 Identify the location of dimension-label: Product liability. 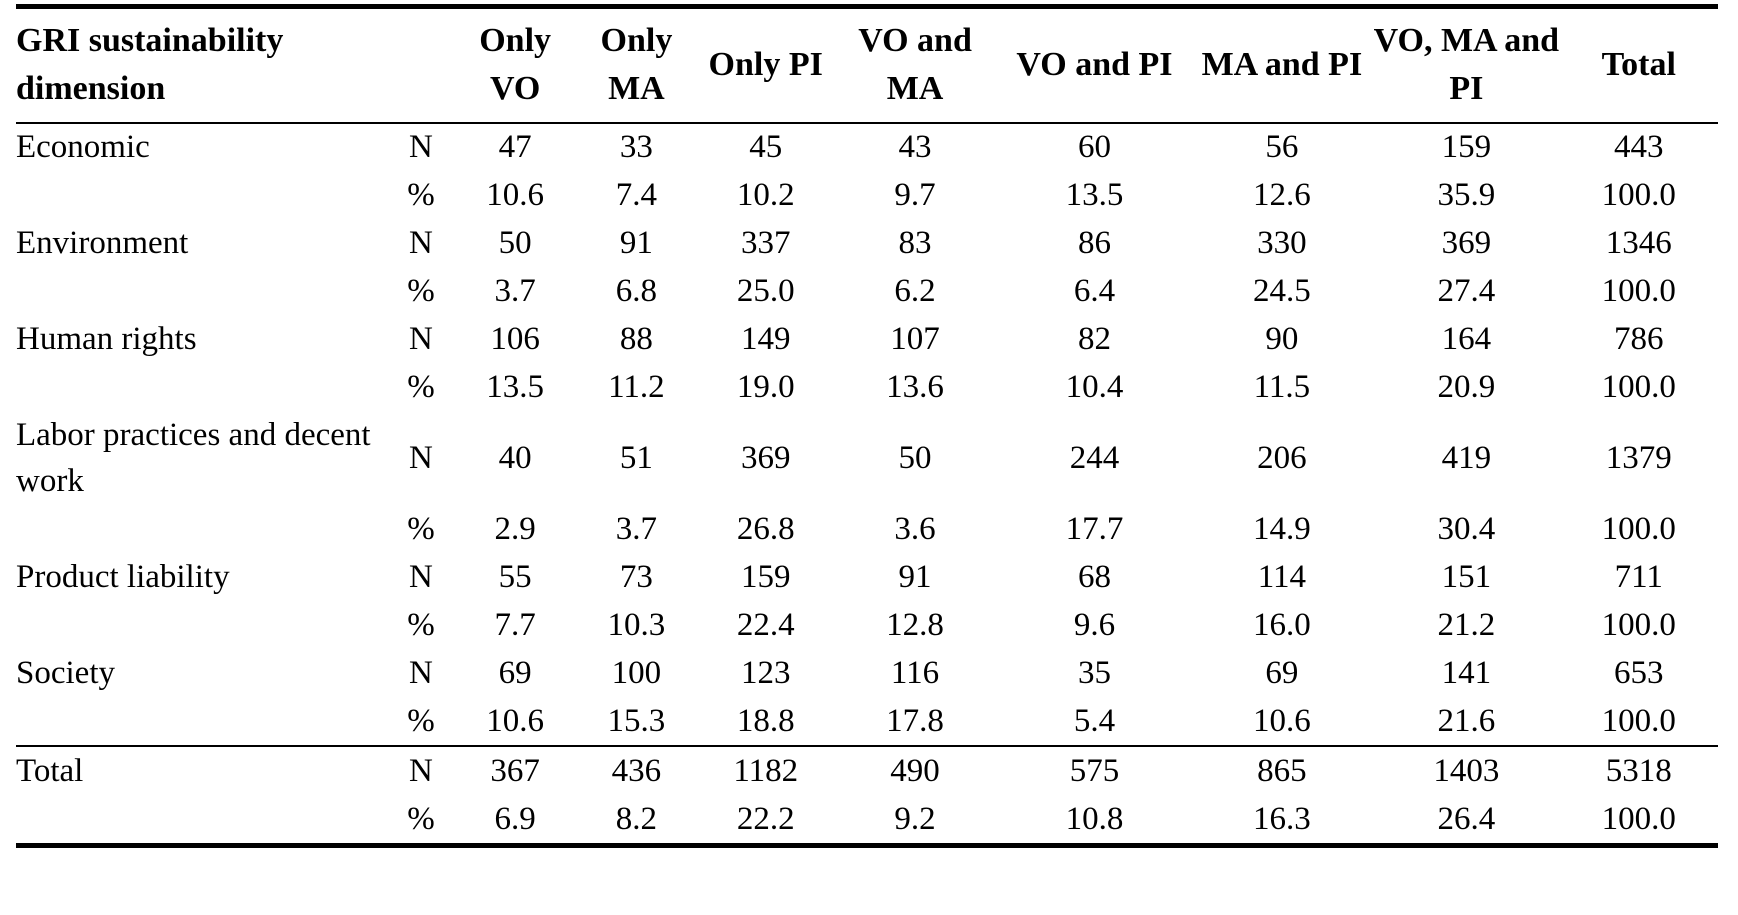
(123, 576).